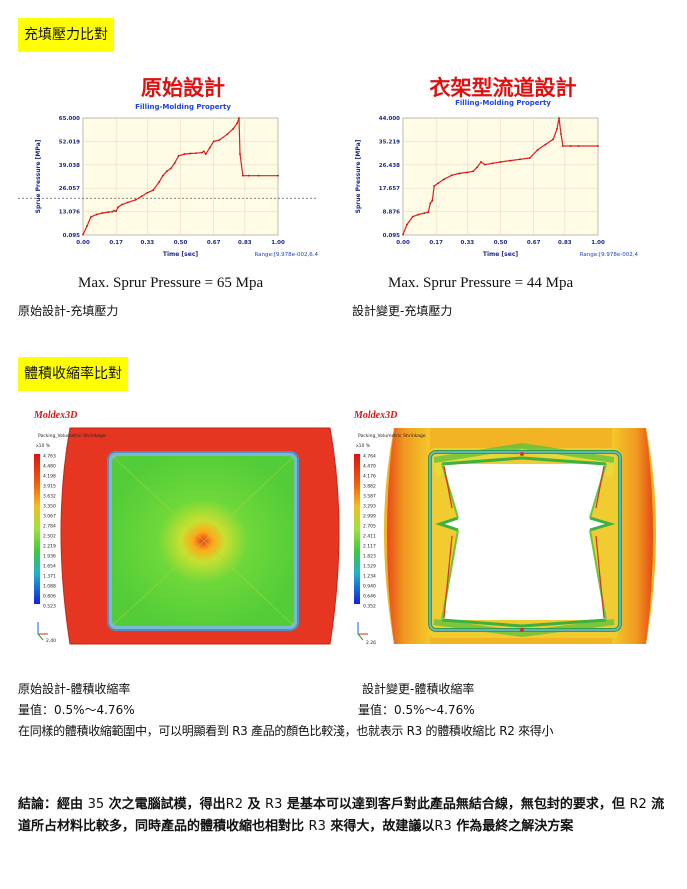 Image resolution: width=687 pixels, height=889 pixels. What do you see at coordinates (38, 176) in the screenshot?
I see `y-axis-label: Sprue Pressure [MPa]` at bounding box center [38, 176].